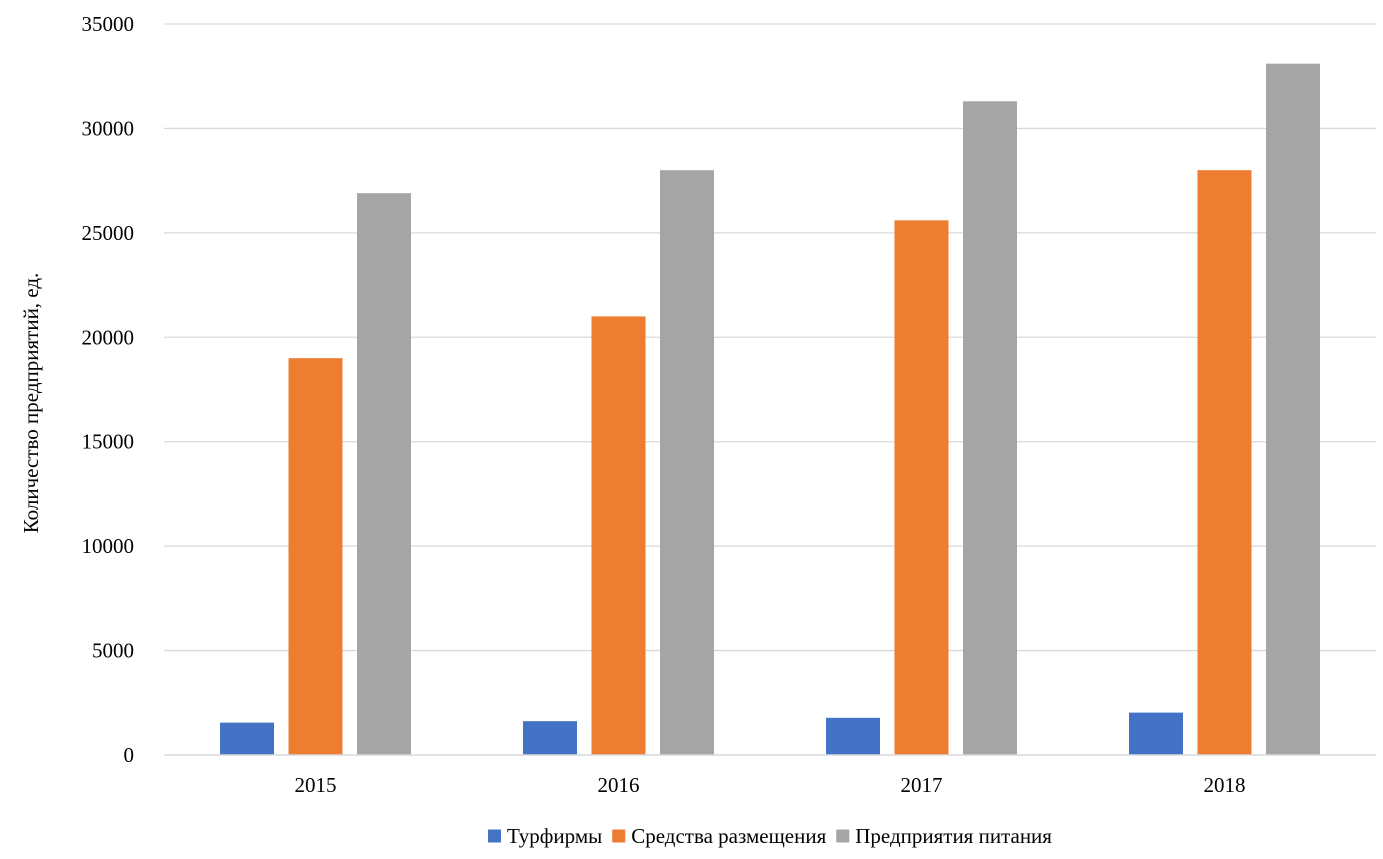 The image size is (1383, 859). Describe the element at coordinates (619, 785) in the screenshot. I see `x-tick-label: 2016` at that location.